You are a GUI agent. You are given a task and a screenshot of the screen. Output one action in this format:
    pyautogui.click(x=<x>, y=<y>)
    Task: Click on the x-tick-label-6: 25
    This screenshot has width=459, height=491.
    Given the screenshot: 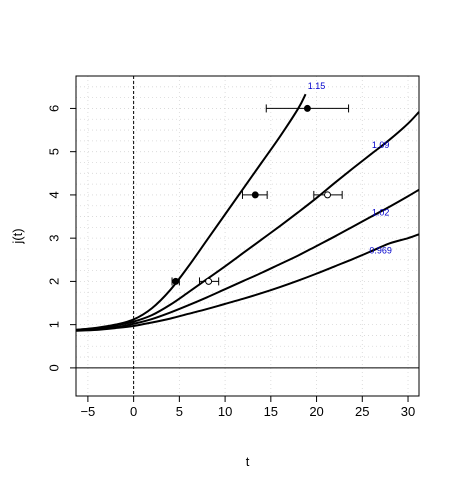 What is the action you would take?
    pyautogui.click(x=362, y=411)
    